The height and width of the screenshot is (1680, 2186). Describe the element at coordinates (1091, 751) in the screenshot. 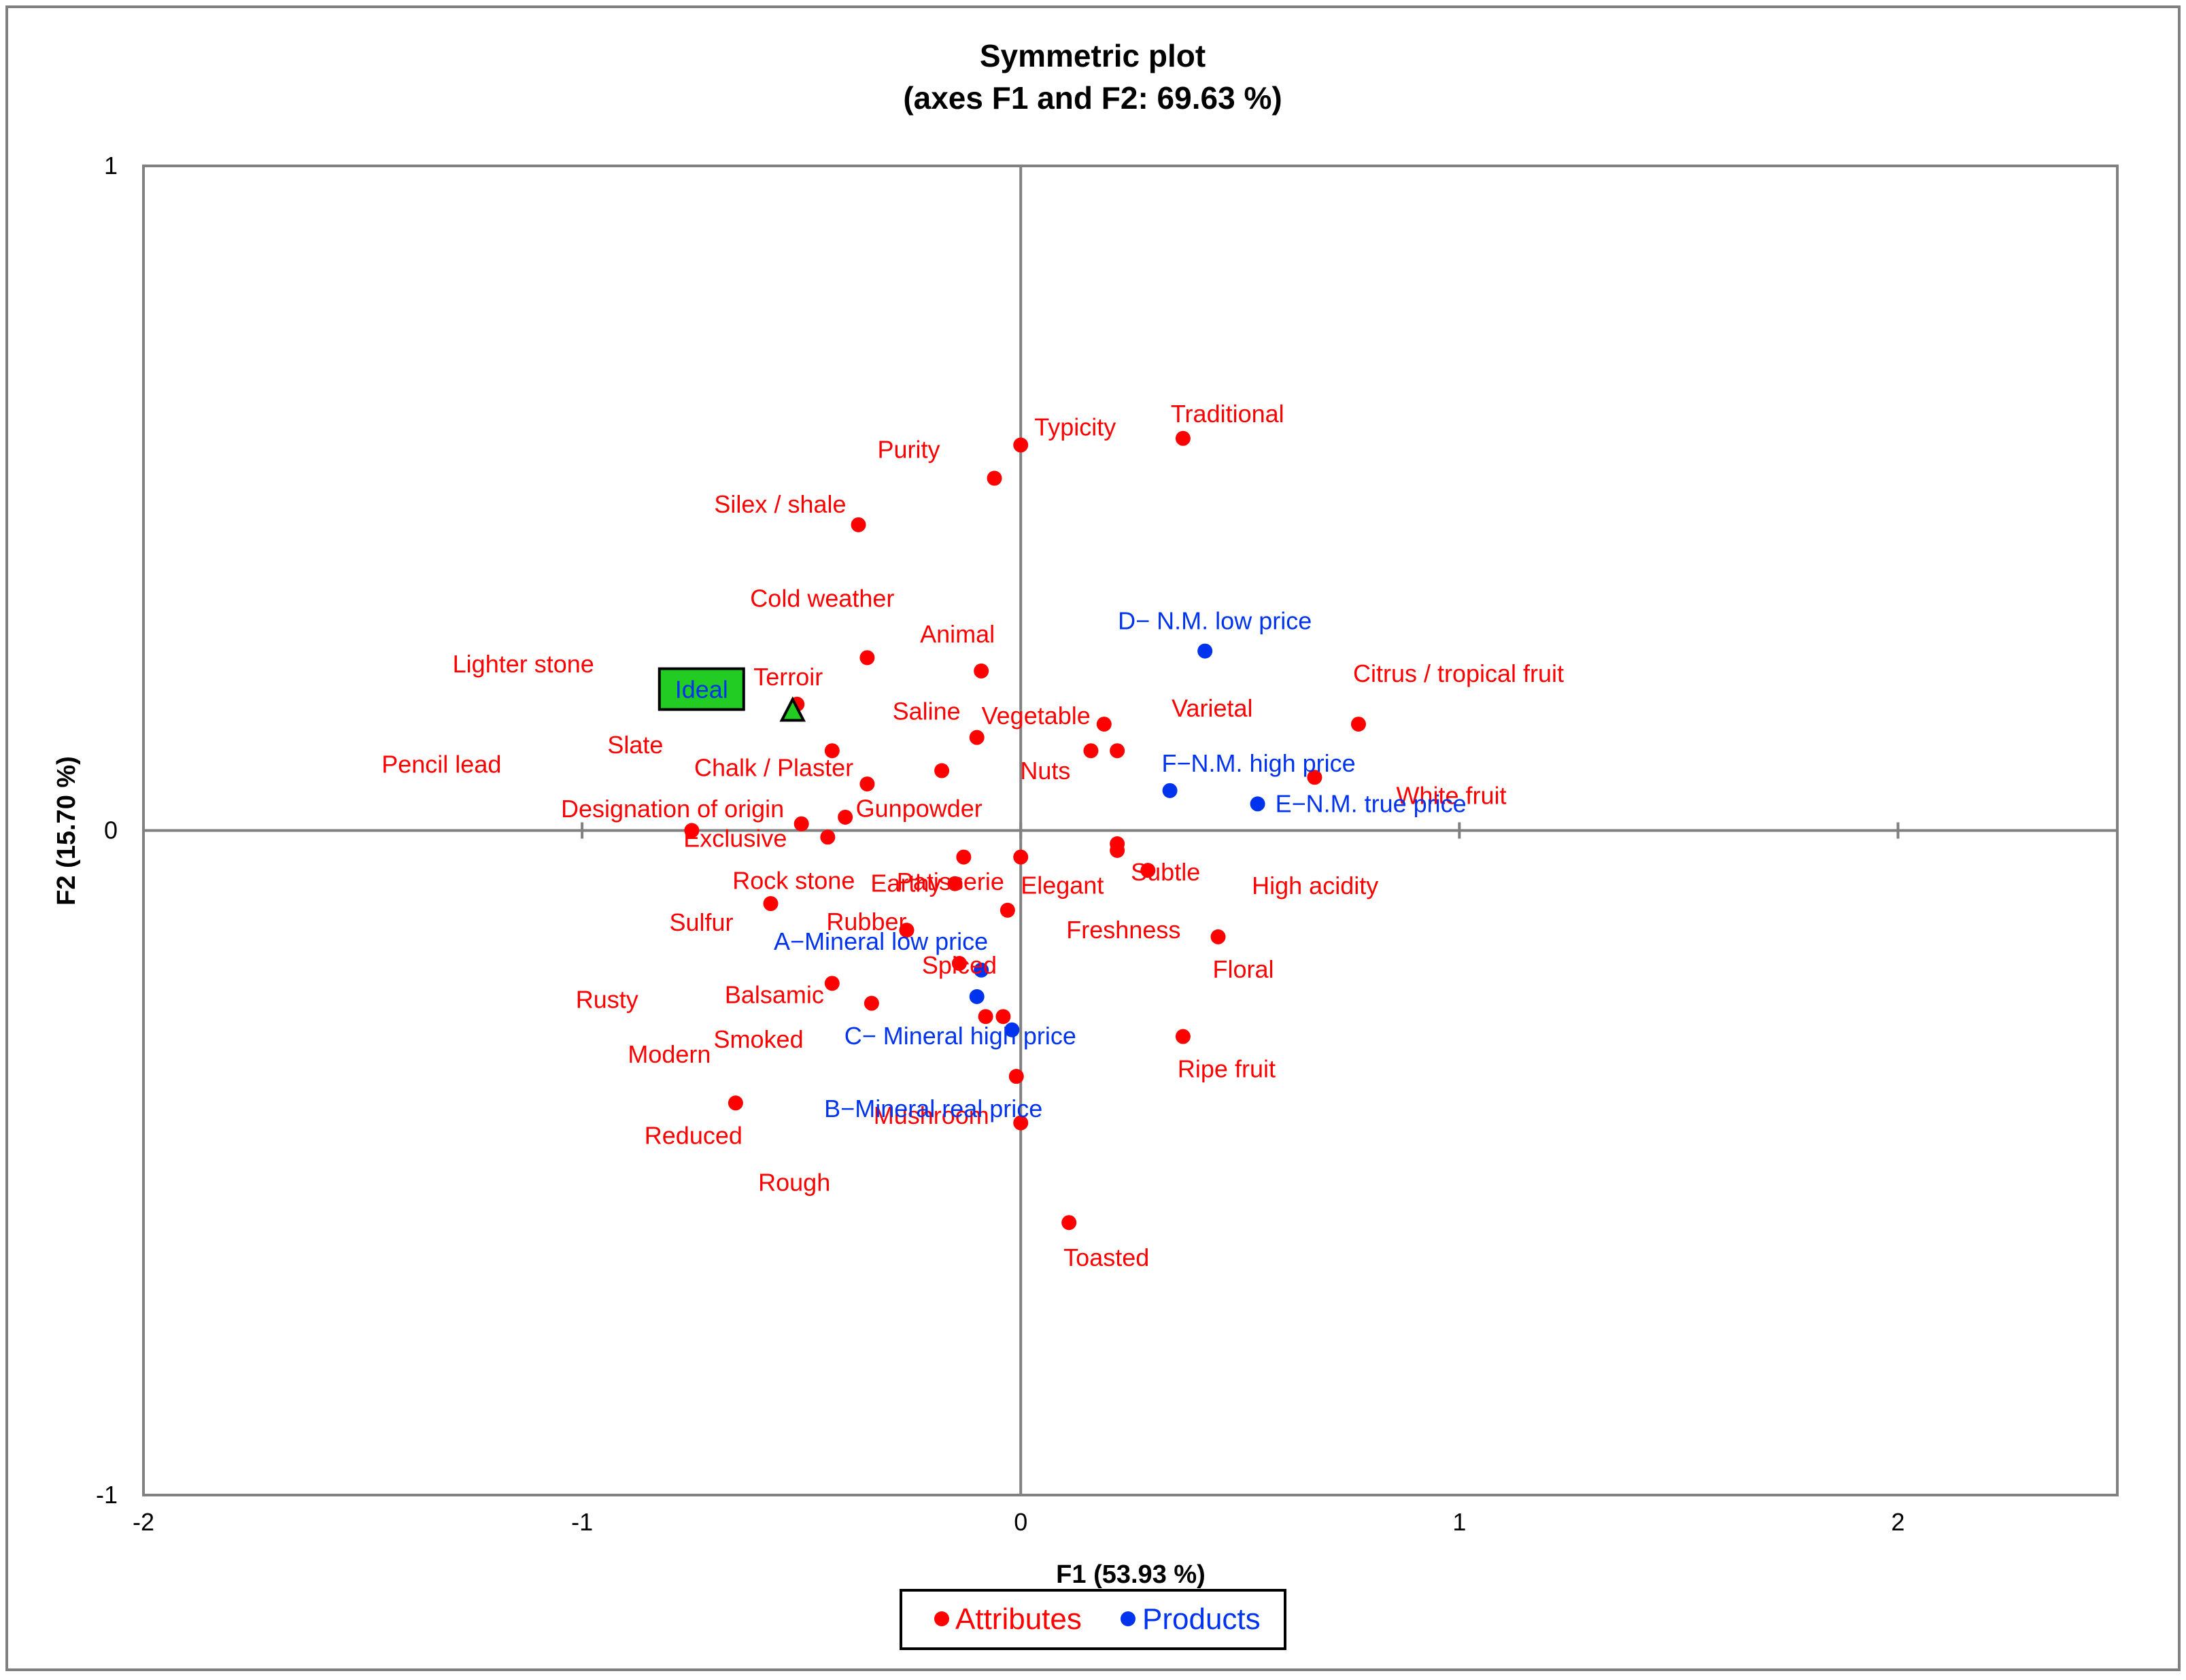

I see `point-nuts` at that location.